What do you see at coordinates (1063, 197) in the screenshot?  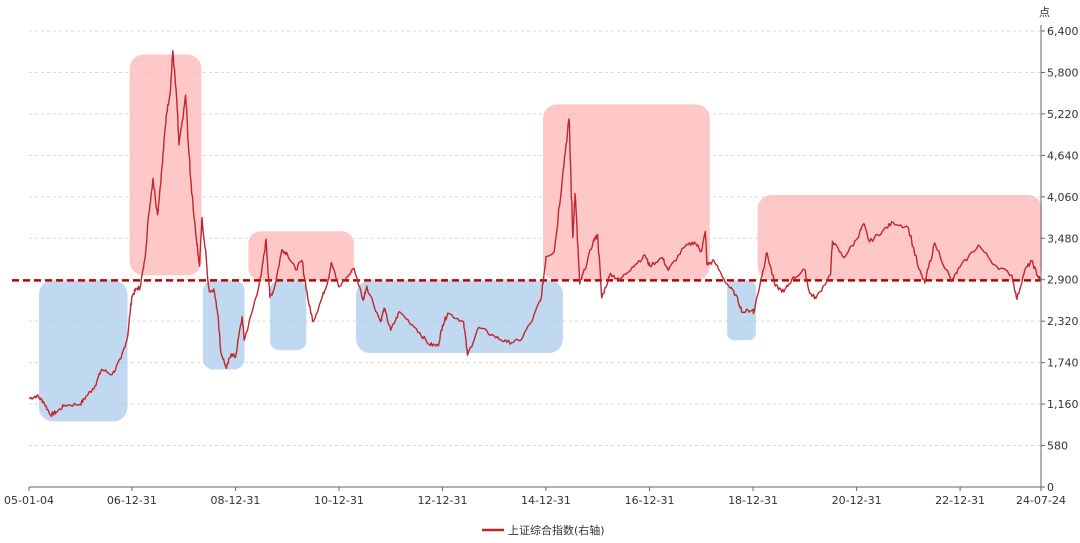 I see `y-tick-label: 4,060` at bounding box center [1063, 197].